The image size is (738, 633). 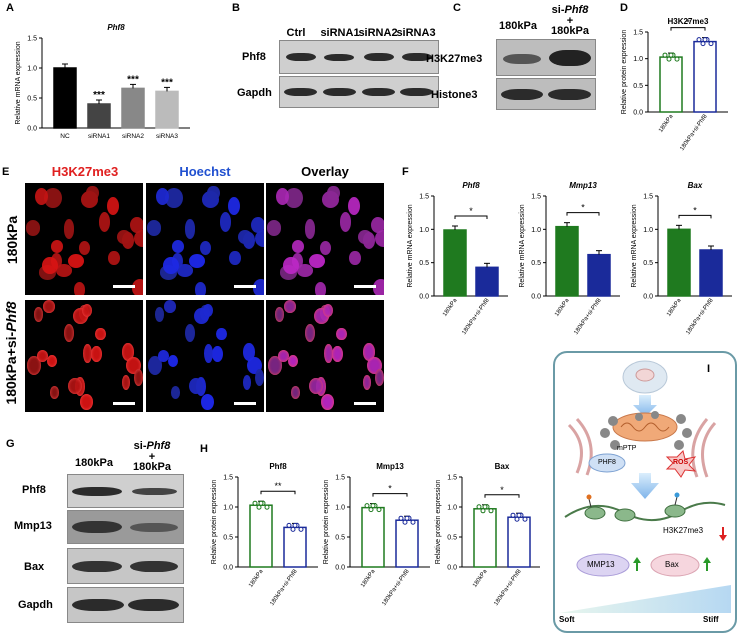 I want to click on h2-ytick-label: 1.5, so click(x=452, y=478).